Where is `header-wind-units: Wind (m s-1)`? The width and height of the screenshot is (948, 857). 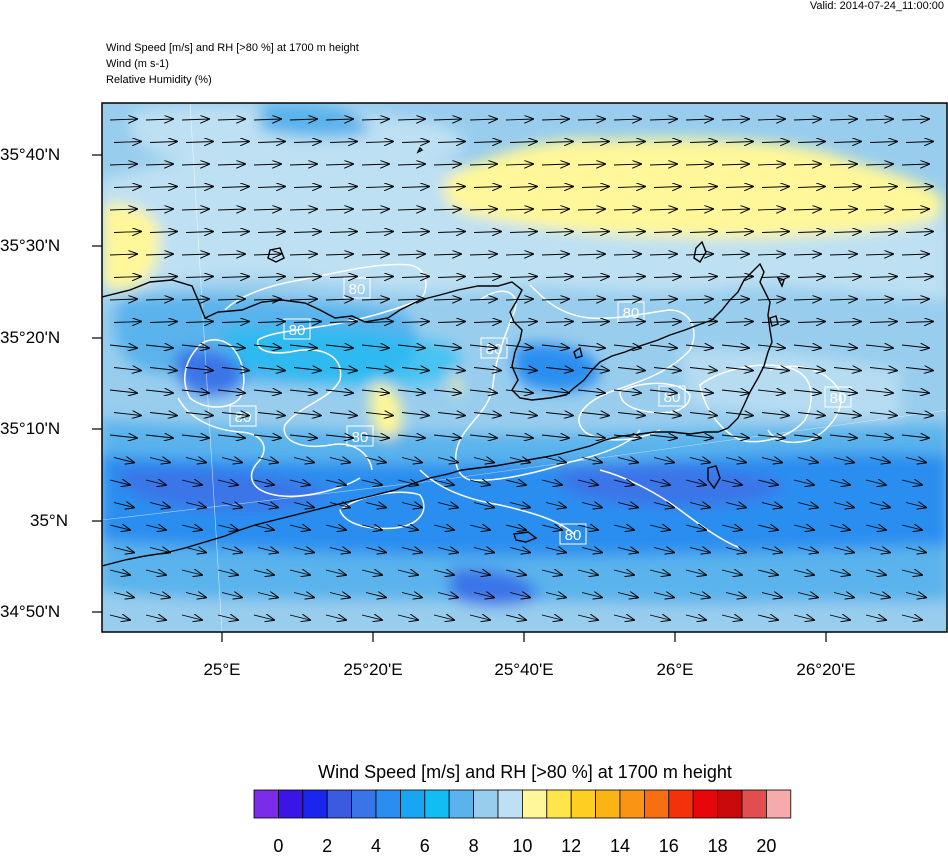
header-wind-units: Wind (m s-1) is located at coordinates (137, 64).